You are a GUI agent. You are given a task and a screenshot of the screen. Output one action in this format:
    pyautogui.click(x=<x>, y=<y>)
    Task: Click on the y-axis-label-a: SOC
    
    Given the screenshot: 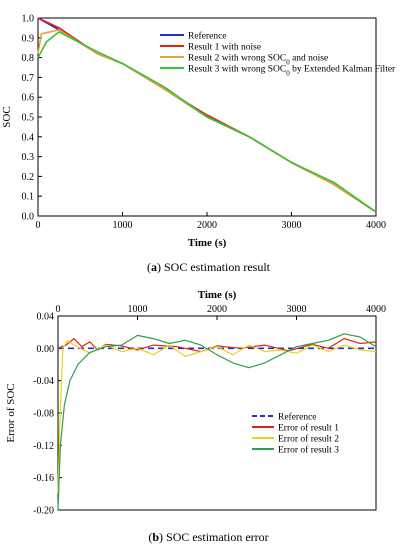 What is the action you would take?
    pyautogui.click(x=7, y=116)
    